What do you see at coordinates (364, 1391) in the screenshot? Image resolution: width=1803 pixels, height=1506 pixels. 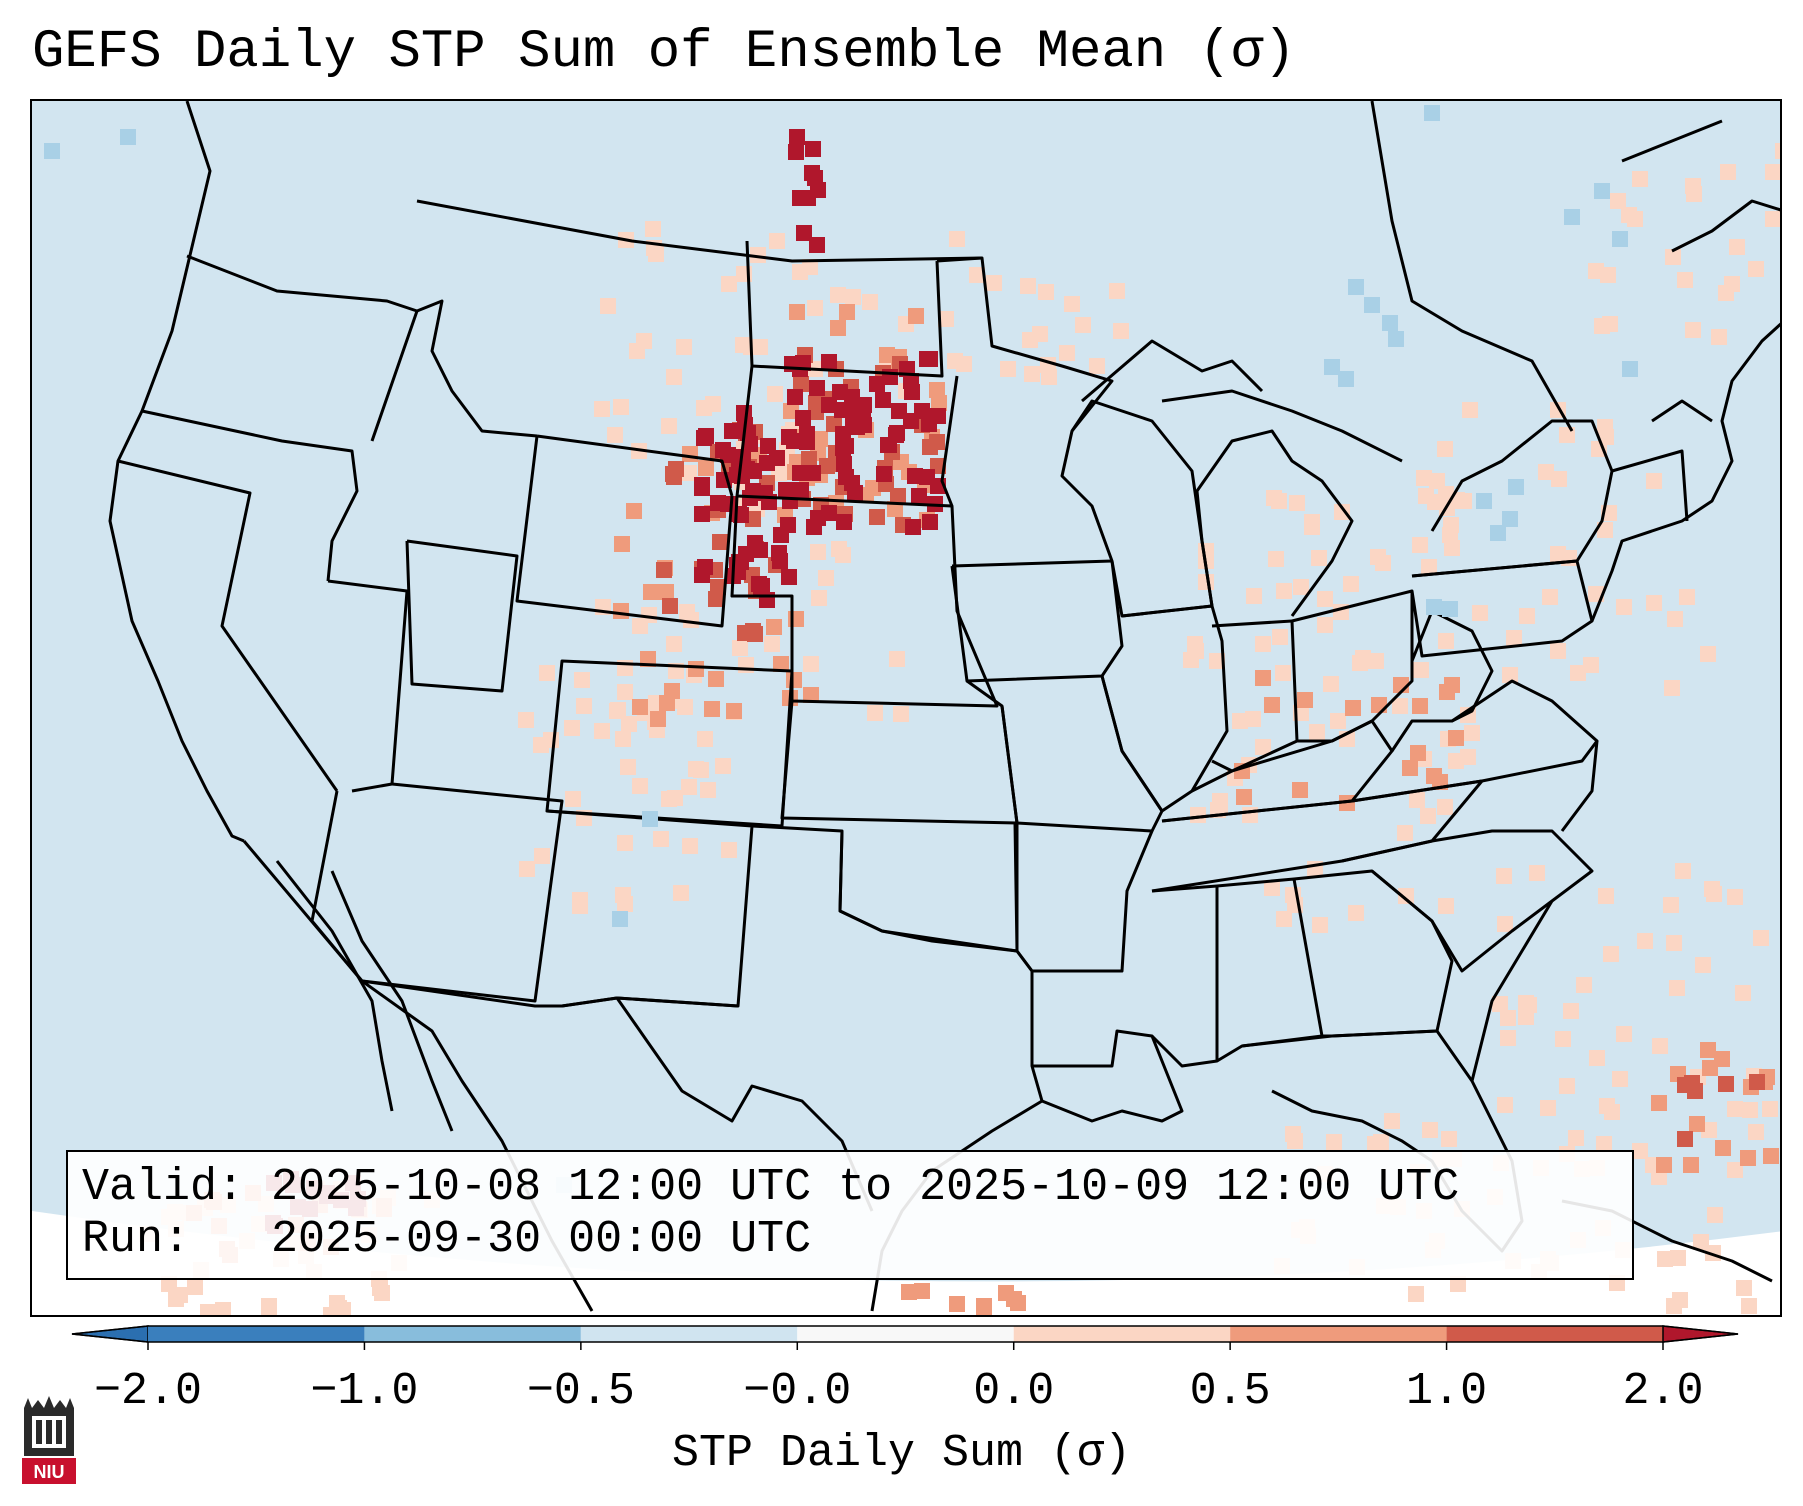 I see `colorbar-tick-label: −1.0` at bounding box center [364, 1391].